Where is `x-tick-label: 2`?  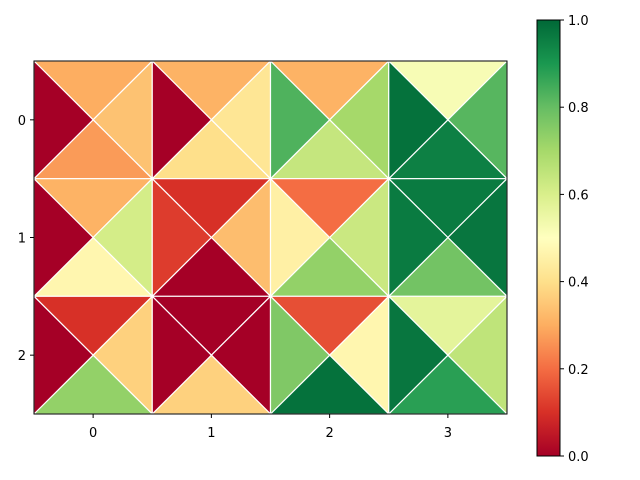
x-tick-label: 2 is located at coordinates (329, 433).